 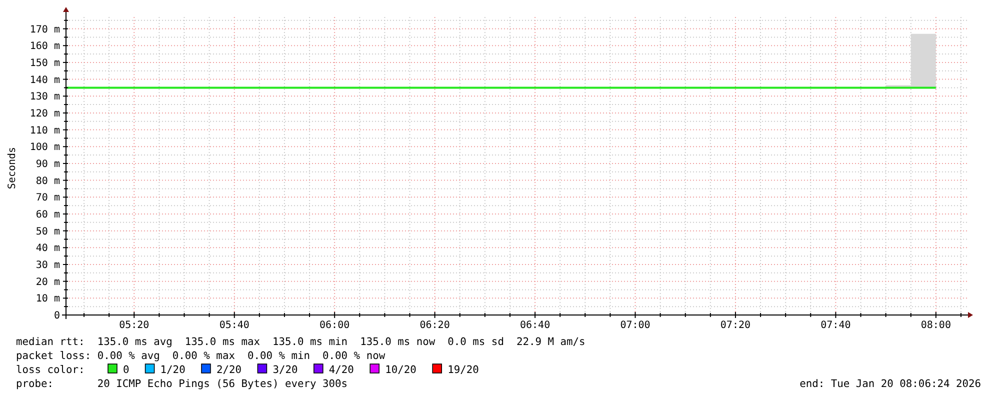 I want to click on x-tick-label: 06:00, so click(x=335, y=325).